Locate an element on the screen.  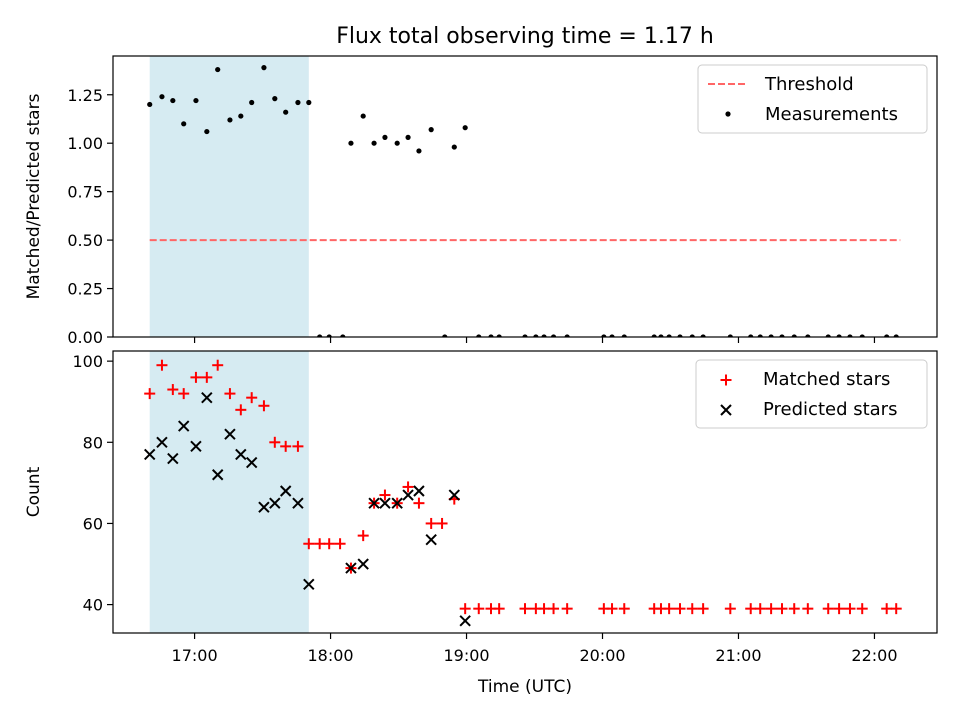
legend: Matched stars Predicted stars is located at coordinates (811, 394).